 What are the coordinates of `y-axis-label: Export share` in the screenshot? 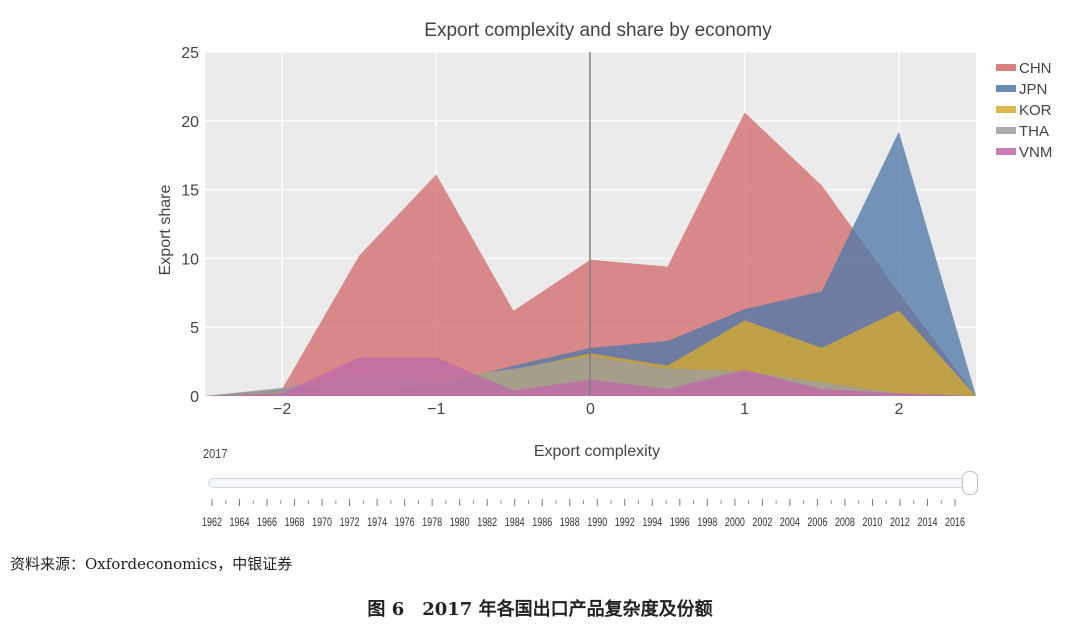 It's located at (165, 230).